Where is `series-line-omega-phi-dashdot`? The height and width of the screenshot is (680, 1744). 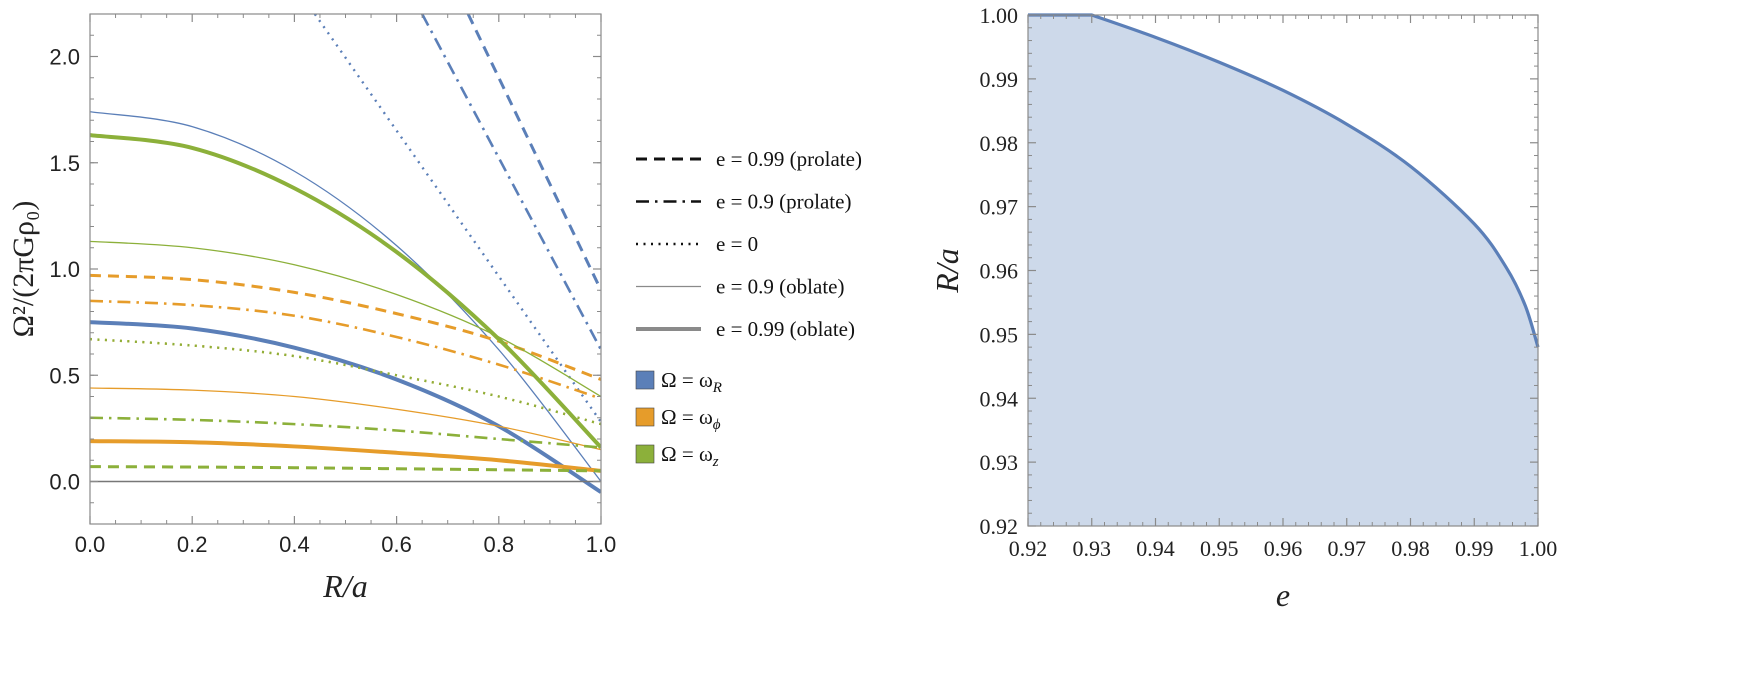
series-line-omega-phi-dashdot is located at coordinates (345, 349).